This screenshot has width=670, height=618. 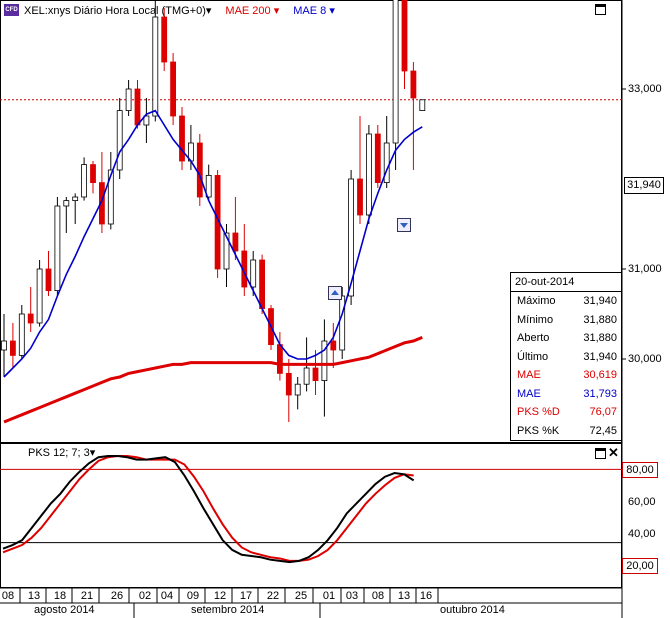 I want to click on data-window-row: Máximo 31,940, so click(x=566, y=301).